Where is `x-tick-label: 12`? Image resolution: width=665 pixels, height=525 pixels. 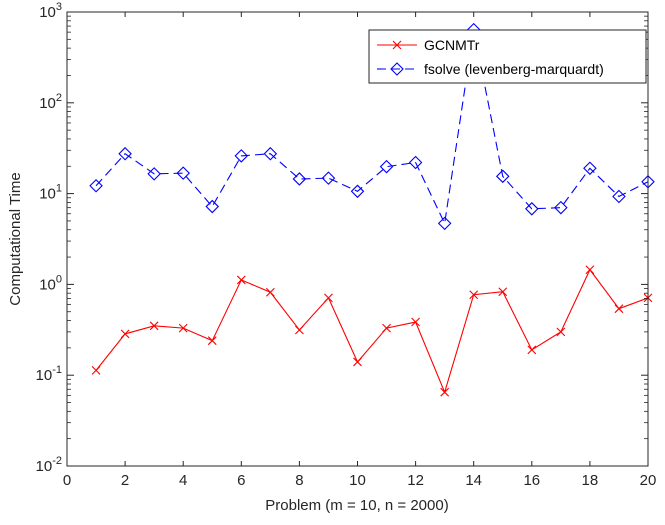
x-tick-label: 12 is located at coordinates (415, 480).